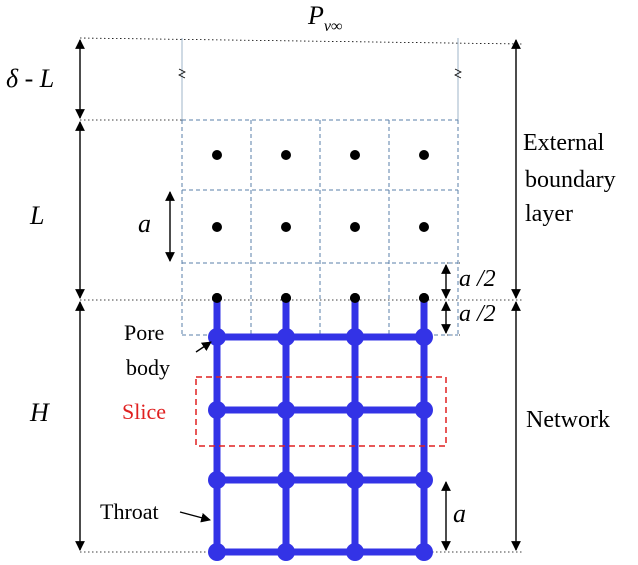 The height and width of the screenshot is (565, 638). What do you see at coordinates (549, 214) in the screenshot?
I see `external-label-3: layer` at bounding box center [549, 214].